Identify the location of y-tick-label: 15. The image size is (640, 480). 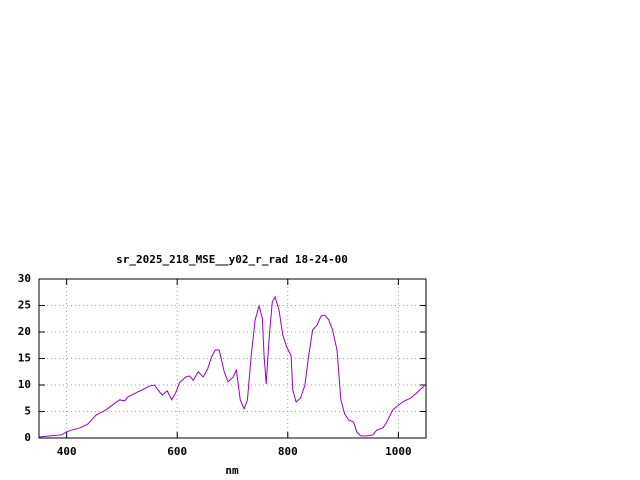
(24, 358).